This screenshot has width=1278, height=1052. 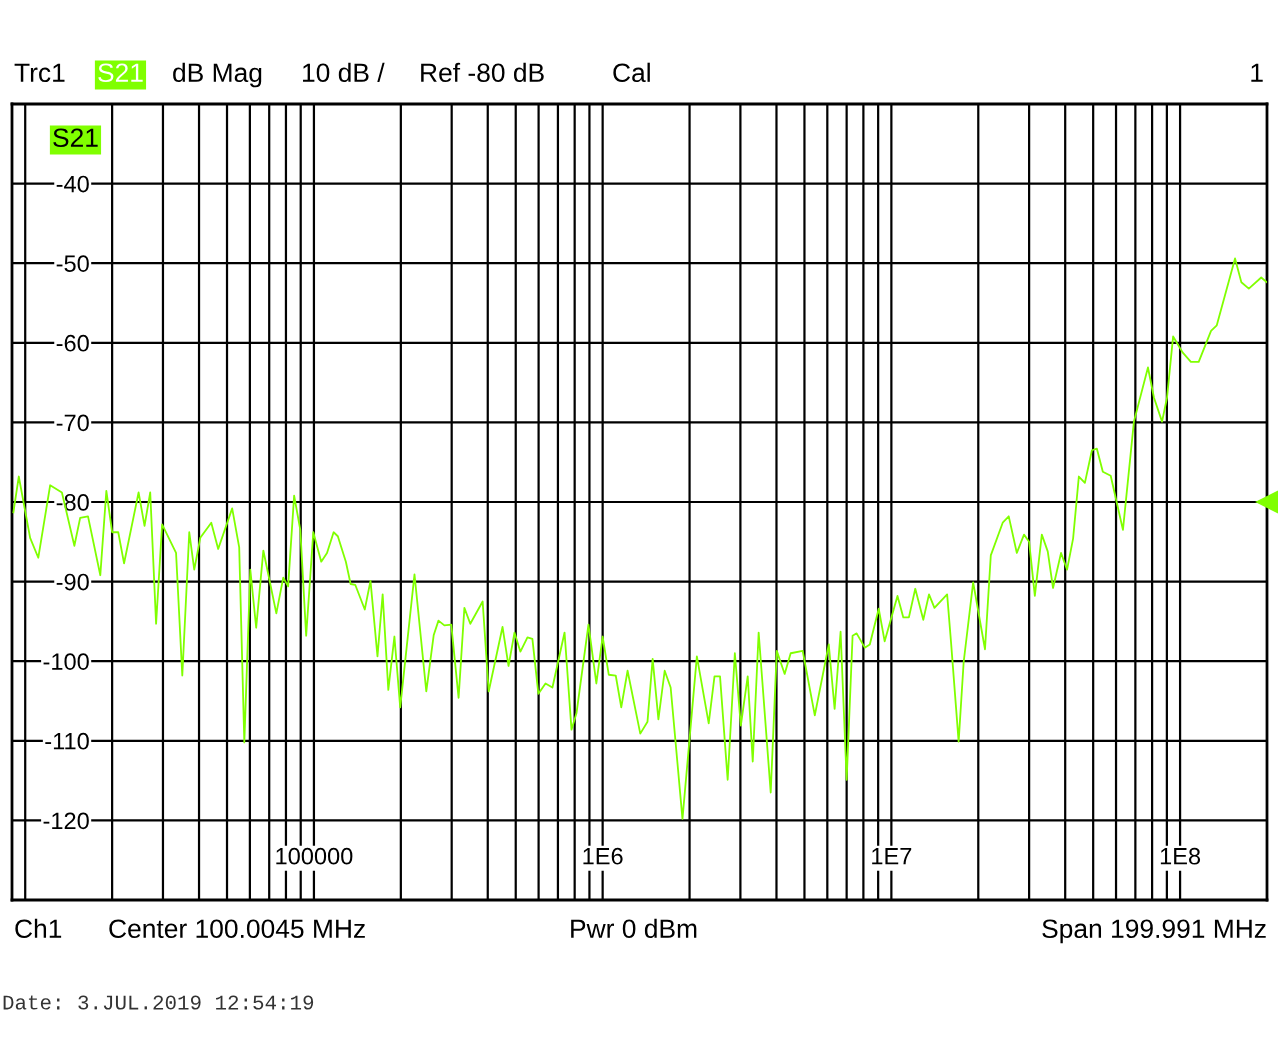 What do you see at coordinates (1154, 931) in the screenshot?
I see `text: Span 199.991 MHz` at bounding box center [1154, 931].